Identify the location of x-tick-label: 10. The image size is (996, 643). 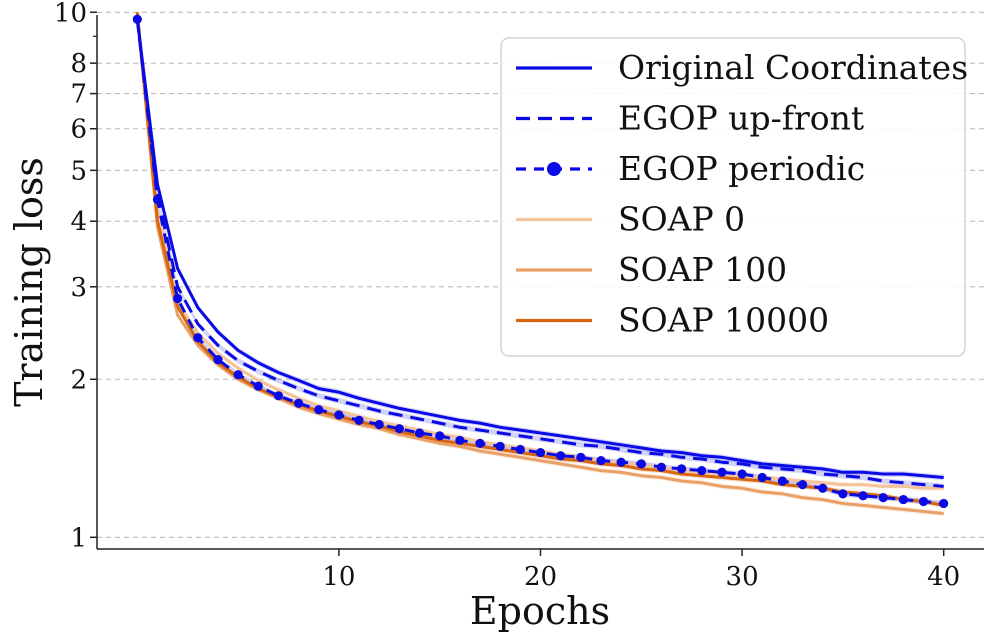
(338, 577).